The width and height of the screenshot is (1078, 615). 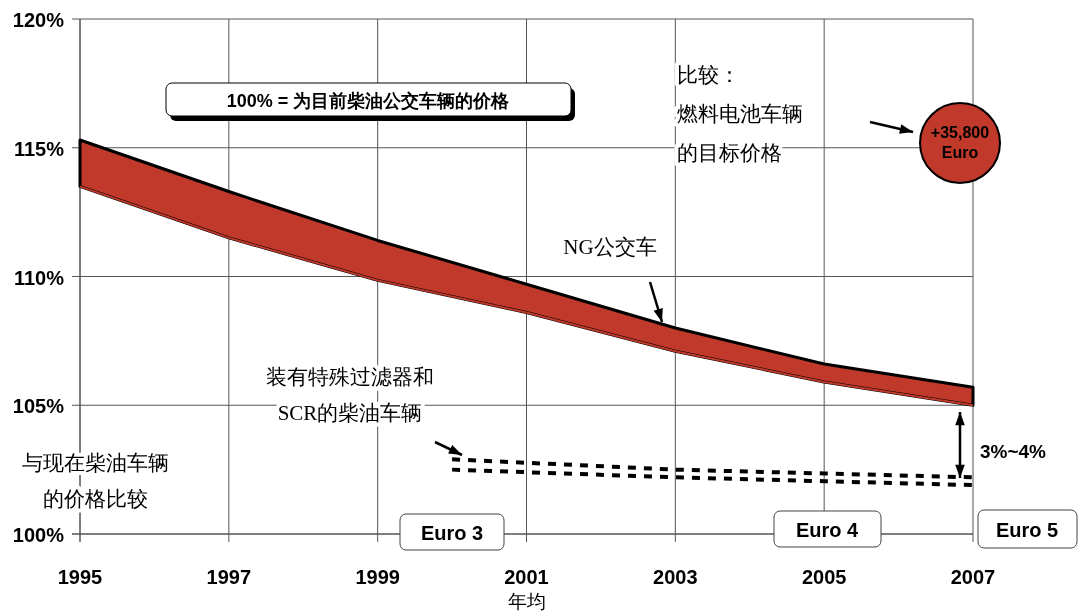 What do you see at coordinates (38, 406) in the screenshot?
I see `y-tick-label: 105%` at bounding box center [38, 406].